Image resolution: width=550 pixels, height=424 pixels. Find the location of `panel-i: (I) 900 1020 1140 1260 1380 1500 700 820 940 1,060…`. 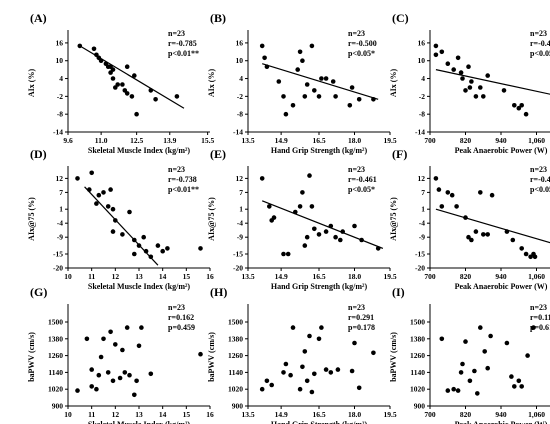

panel-i: (I) 900 1020 1140 1260 1380 1500 700 820 940 1,060… is located at coordinates (469, 354).